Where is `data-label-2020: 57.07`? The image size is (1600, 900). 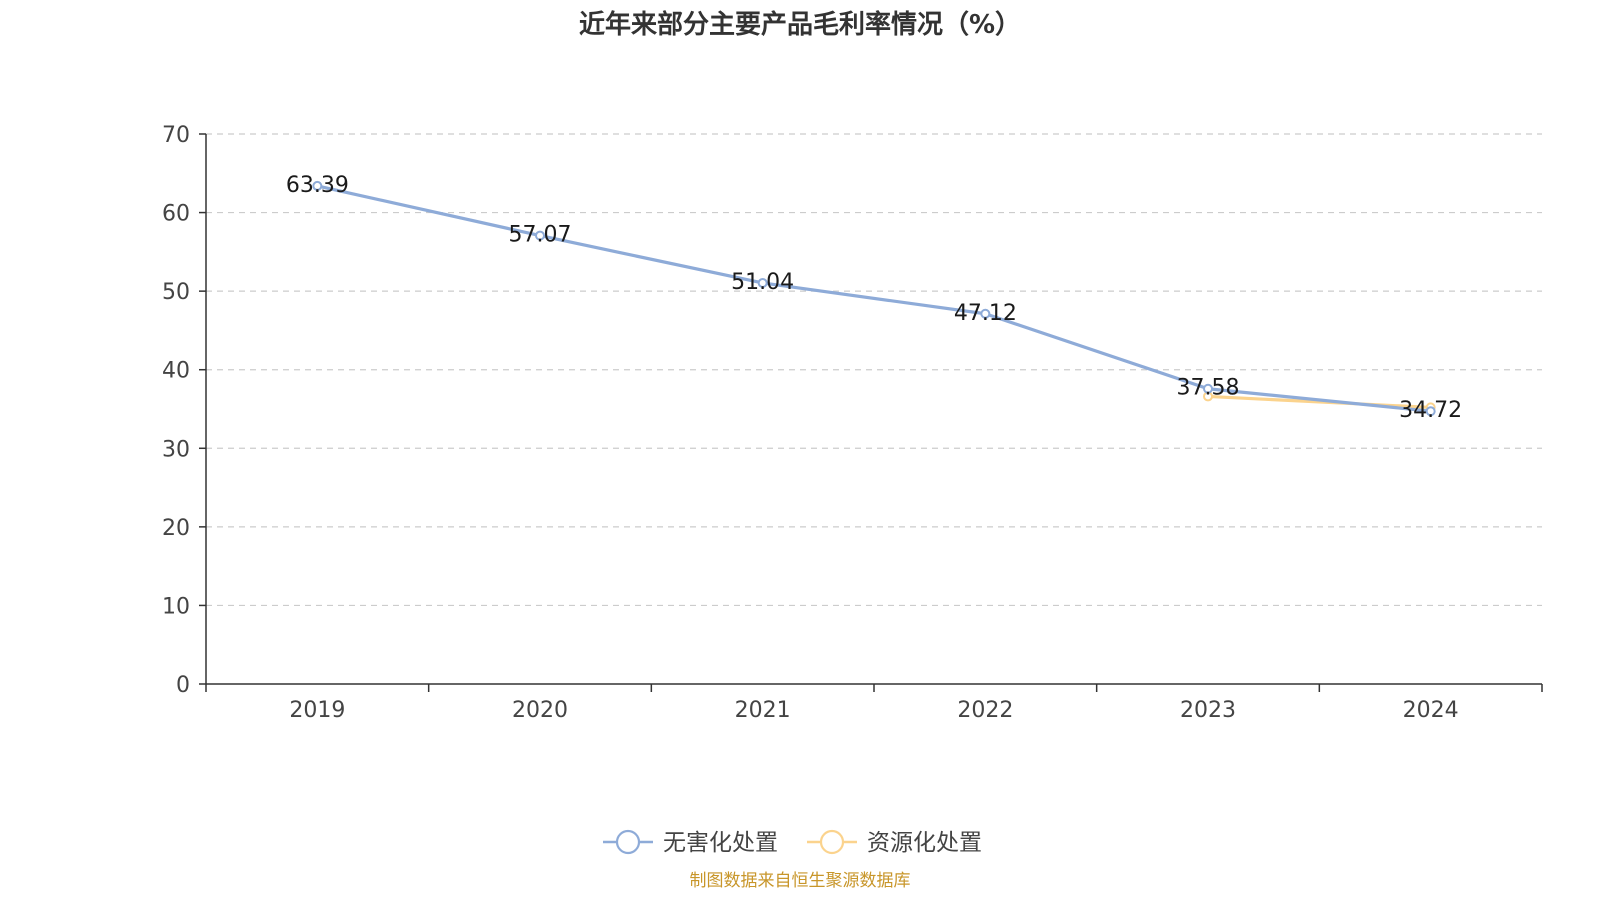
data-label-2020: 57.07 is located at coordinates (540, 235).